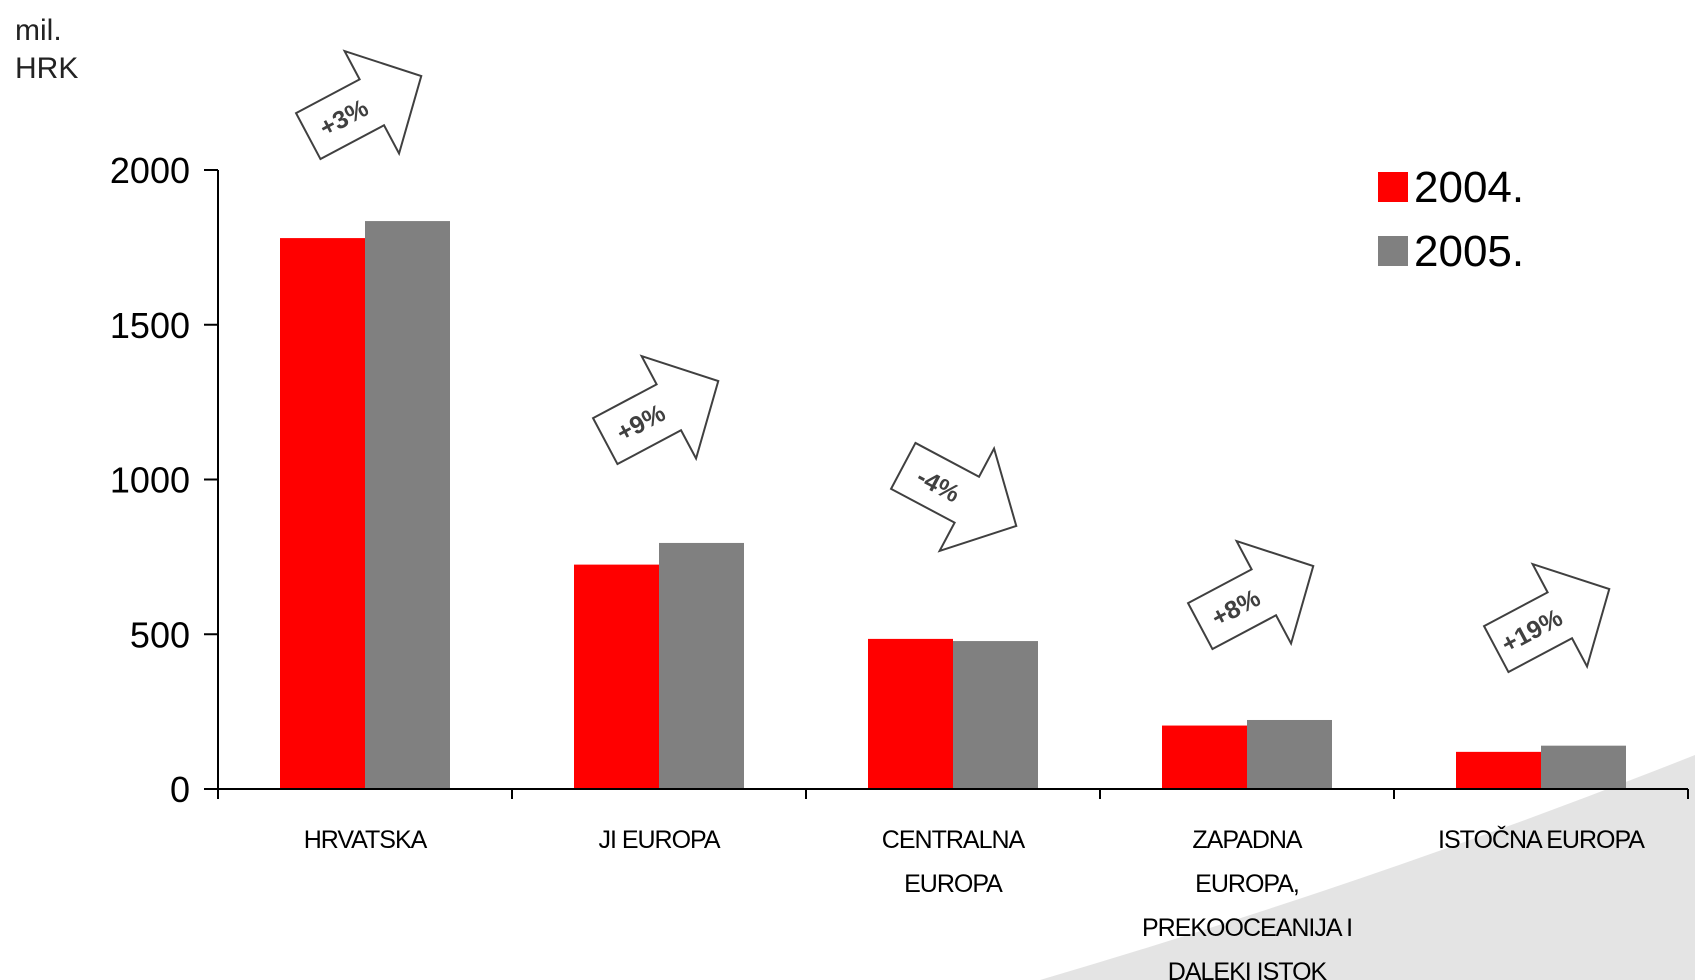 The height and width of the screenshot is (980, 1695). I want to click on x-category-label: JI EUROPA, so click(659, 840).